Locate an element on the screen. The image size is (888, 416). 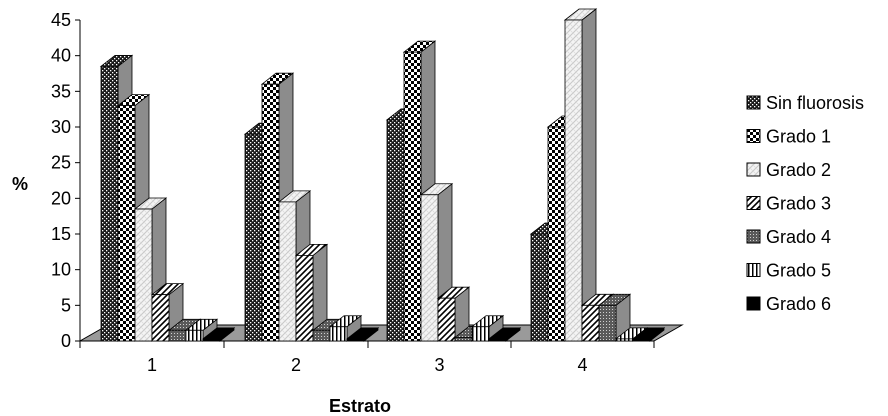
legend-item: Grado 3 is located at coordinates (788, 204).